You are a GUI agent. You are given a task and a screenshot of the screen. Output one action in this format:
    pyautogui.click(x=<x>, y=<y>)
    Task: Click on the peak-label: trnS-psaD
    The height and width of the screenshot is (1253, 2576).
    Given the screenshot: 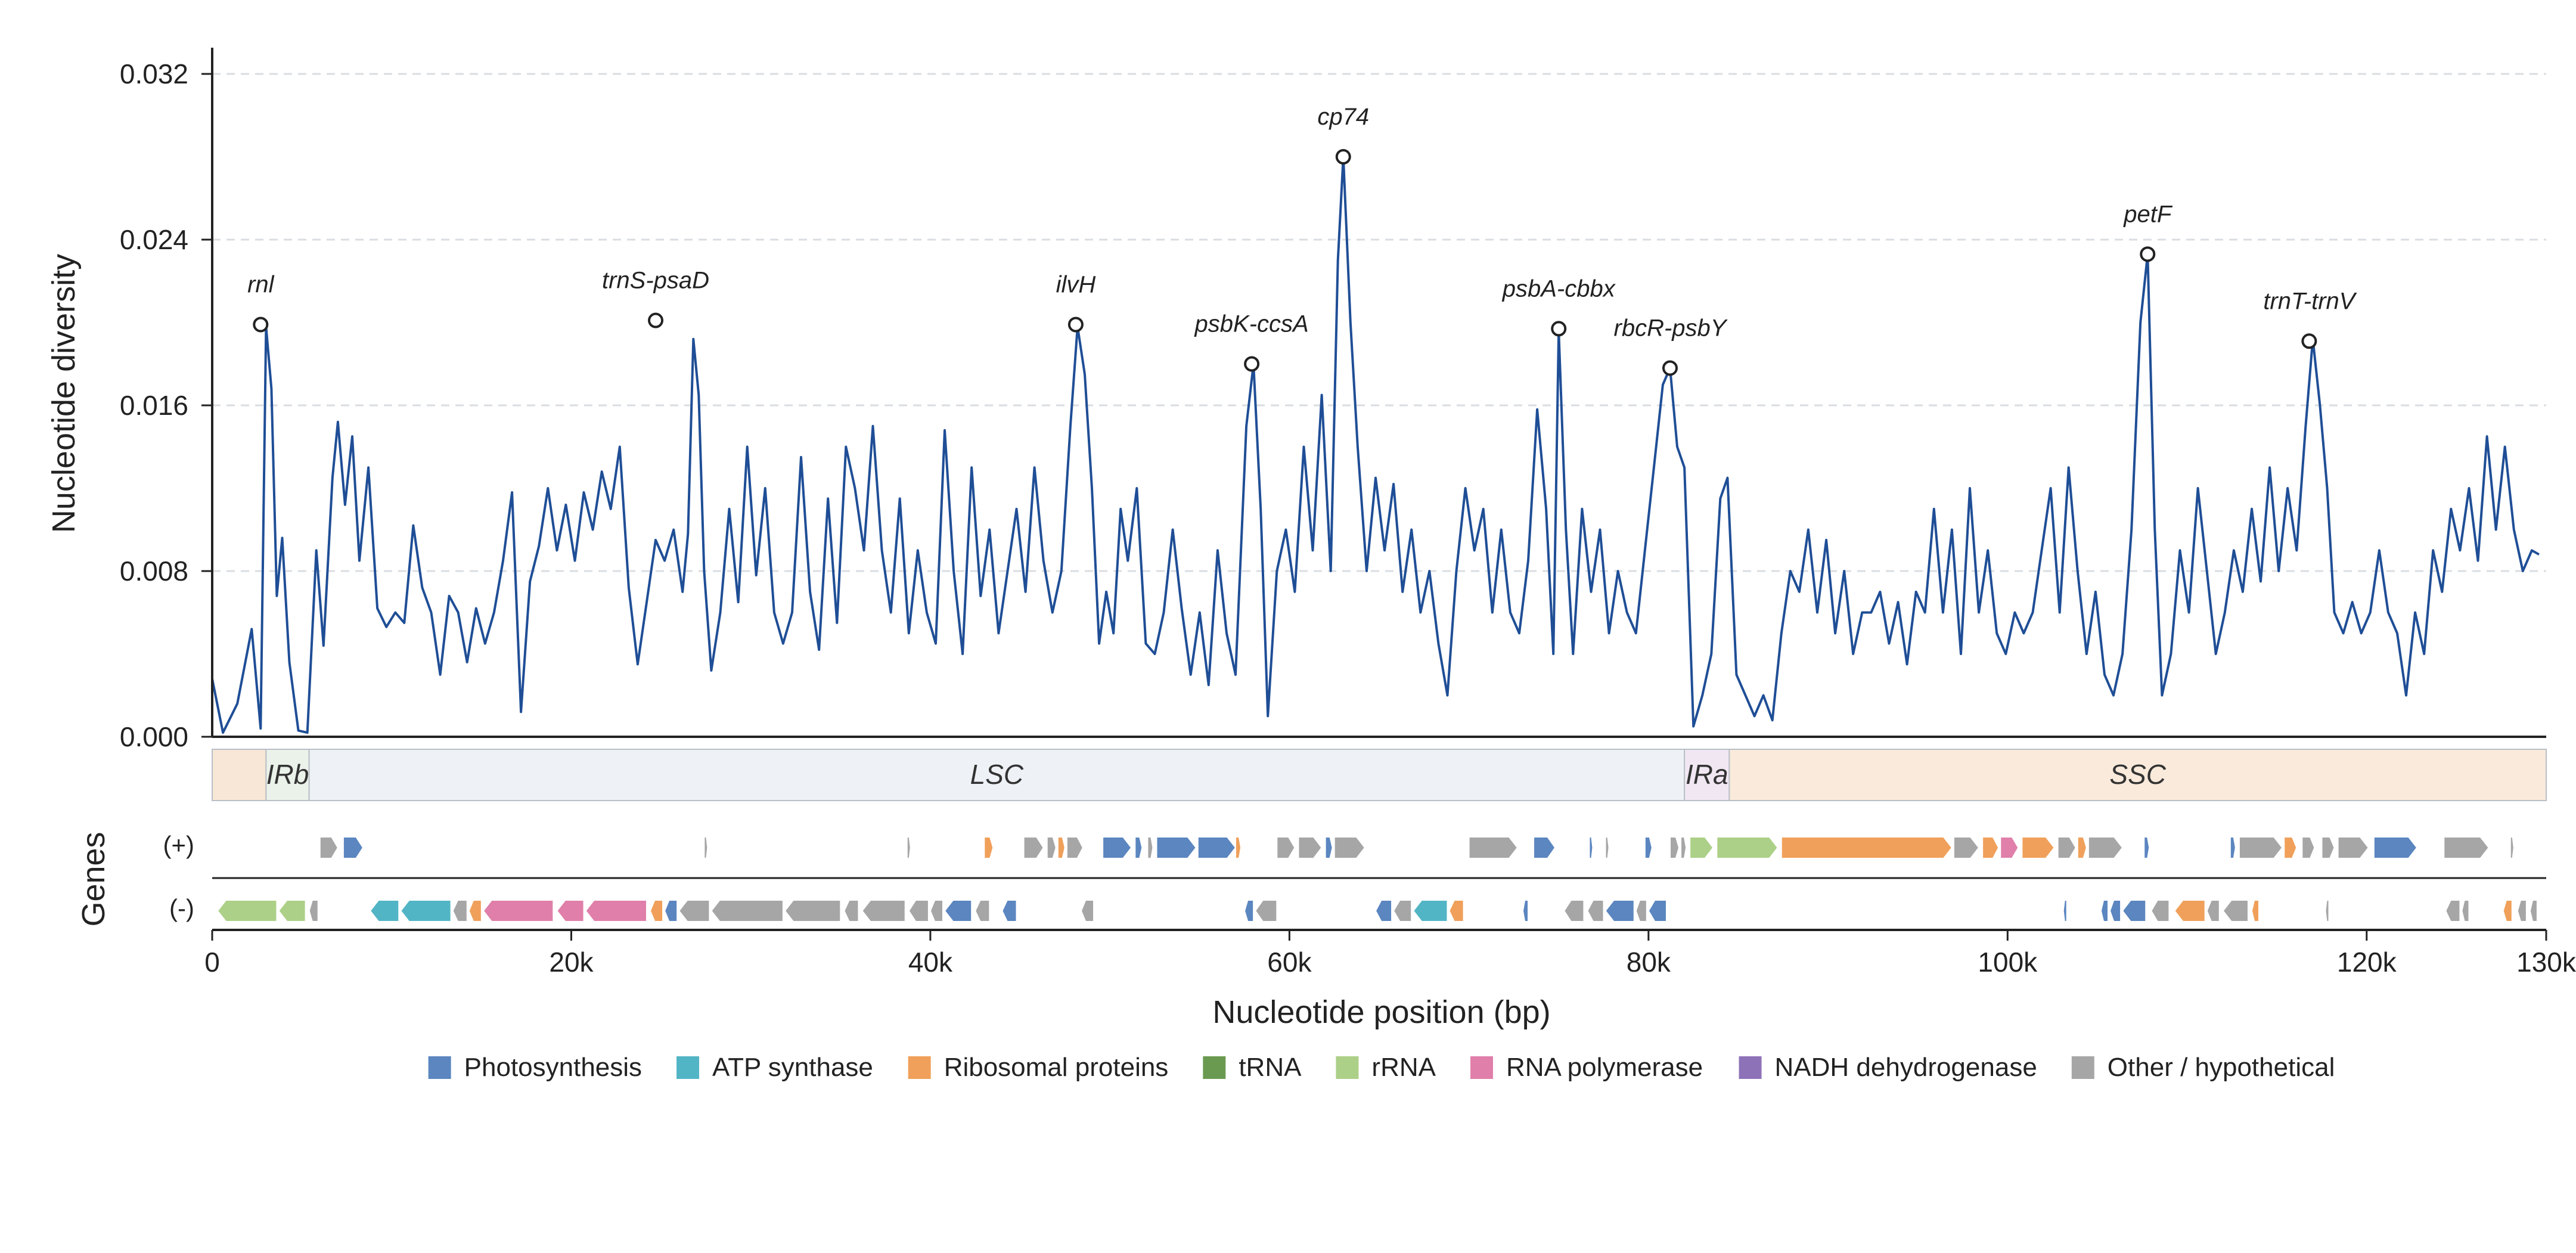 What is the action you would take?
    pyautogui.click(x=656, y=281)
    